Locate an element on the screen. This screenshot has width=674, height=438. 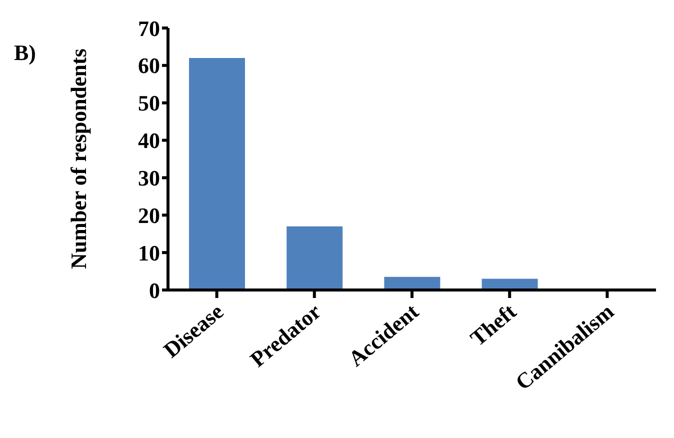
y-tick-label: 10 is located at coordinates (149, 253).